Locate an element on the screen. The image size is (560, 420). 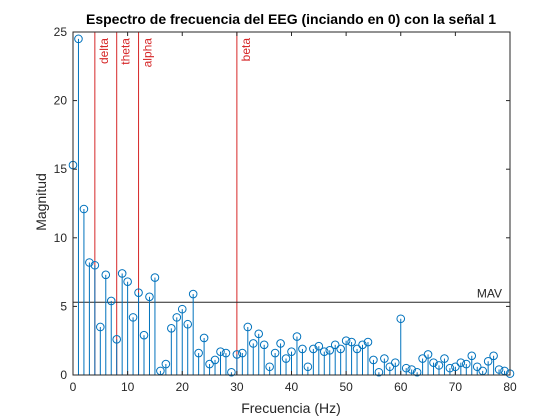
band-label-alpha: alpha is located at coordinates (148, 53).